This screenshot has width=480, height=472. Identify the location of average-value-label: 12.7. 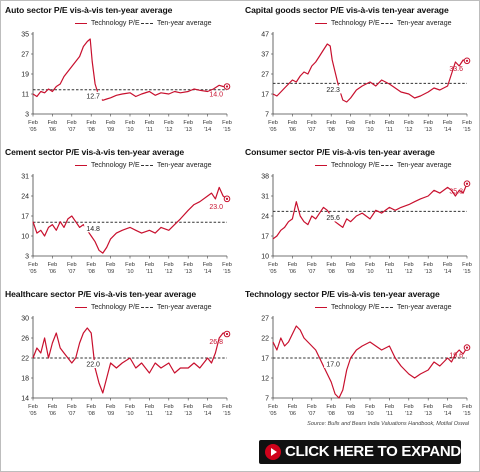
(93, 96).